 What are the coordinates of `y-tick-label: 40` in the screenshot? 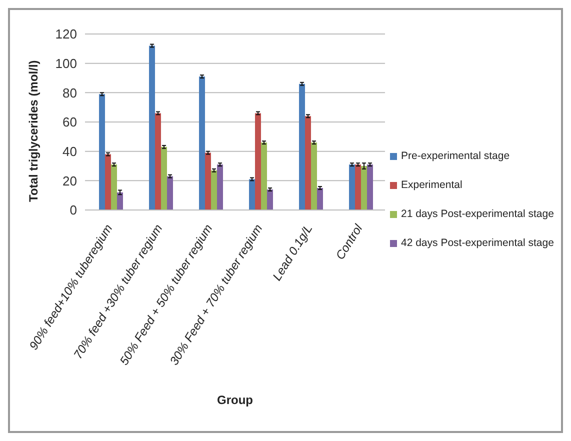 It's located at (69, 151).